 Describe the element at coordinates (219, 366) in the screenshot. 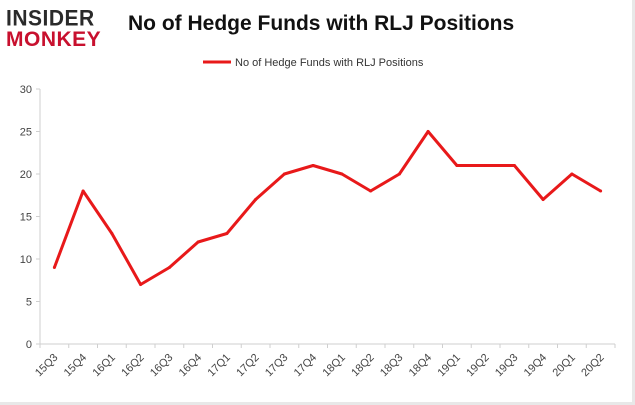

I see `x-tick-label: 17Q1` at that location.